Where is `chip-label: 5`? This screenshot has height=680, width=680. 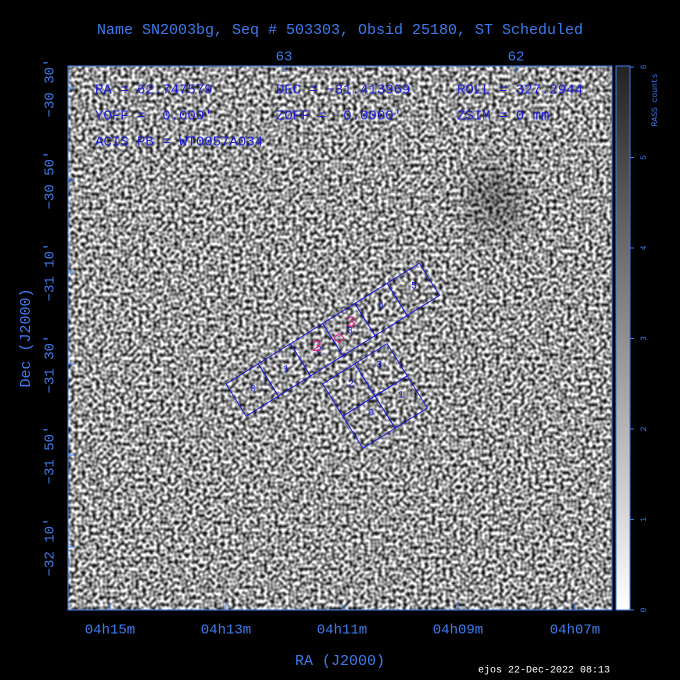 chip-label: 5 is located at coordinates (414, 287).